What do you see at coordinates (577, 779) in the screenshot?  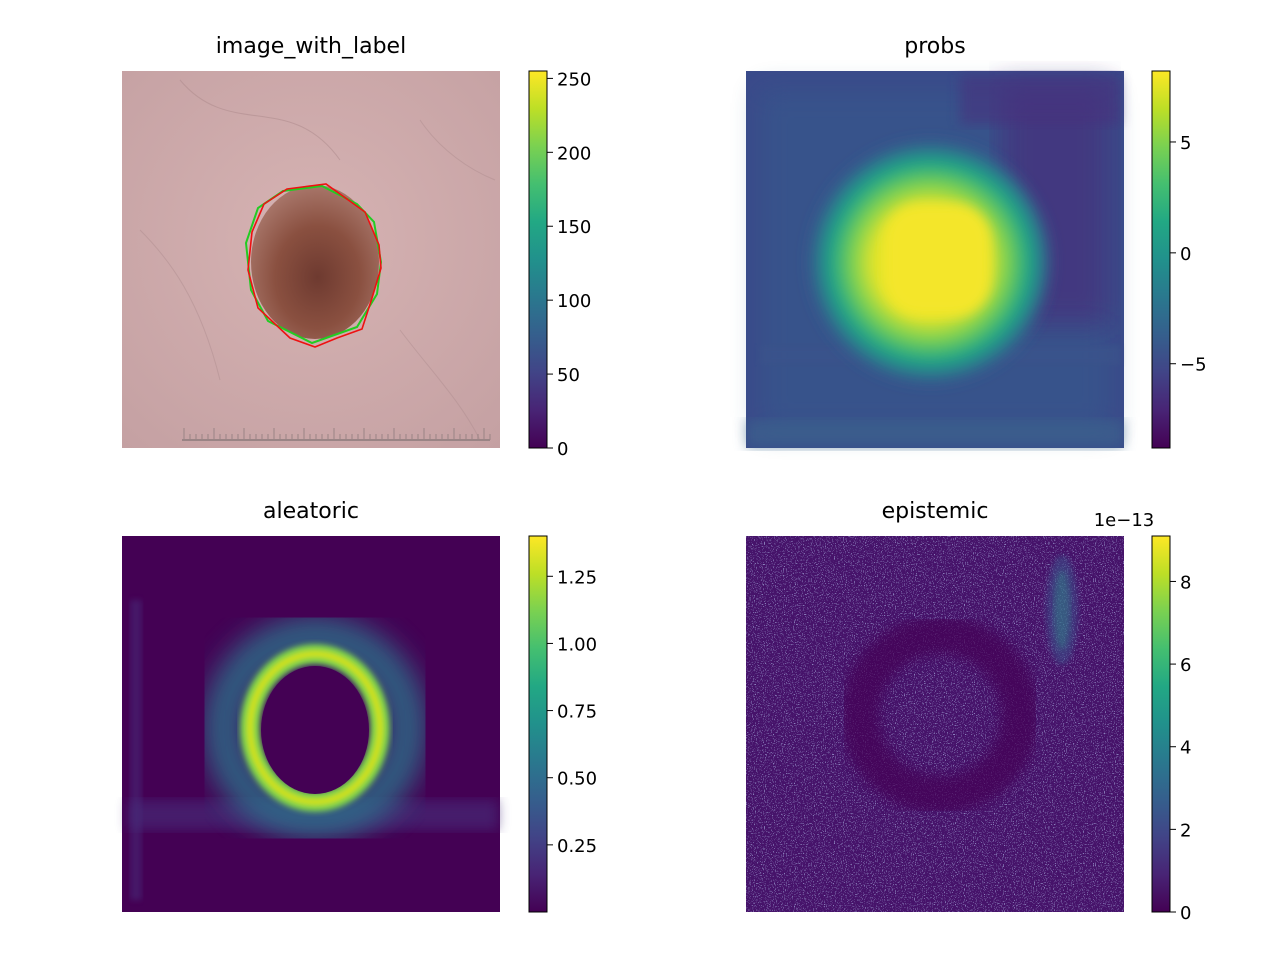 I see `colorbar-tick-label: 0.50` at bounding box center [577, 779].